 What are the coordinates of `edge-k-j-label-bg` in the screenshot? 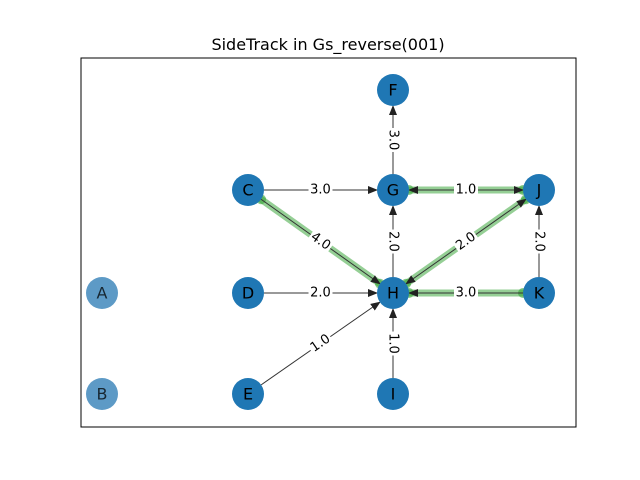 It's located at (539, 241).